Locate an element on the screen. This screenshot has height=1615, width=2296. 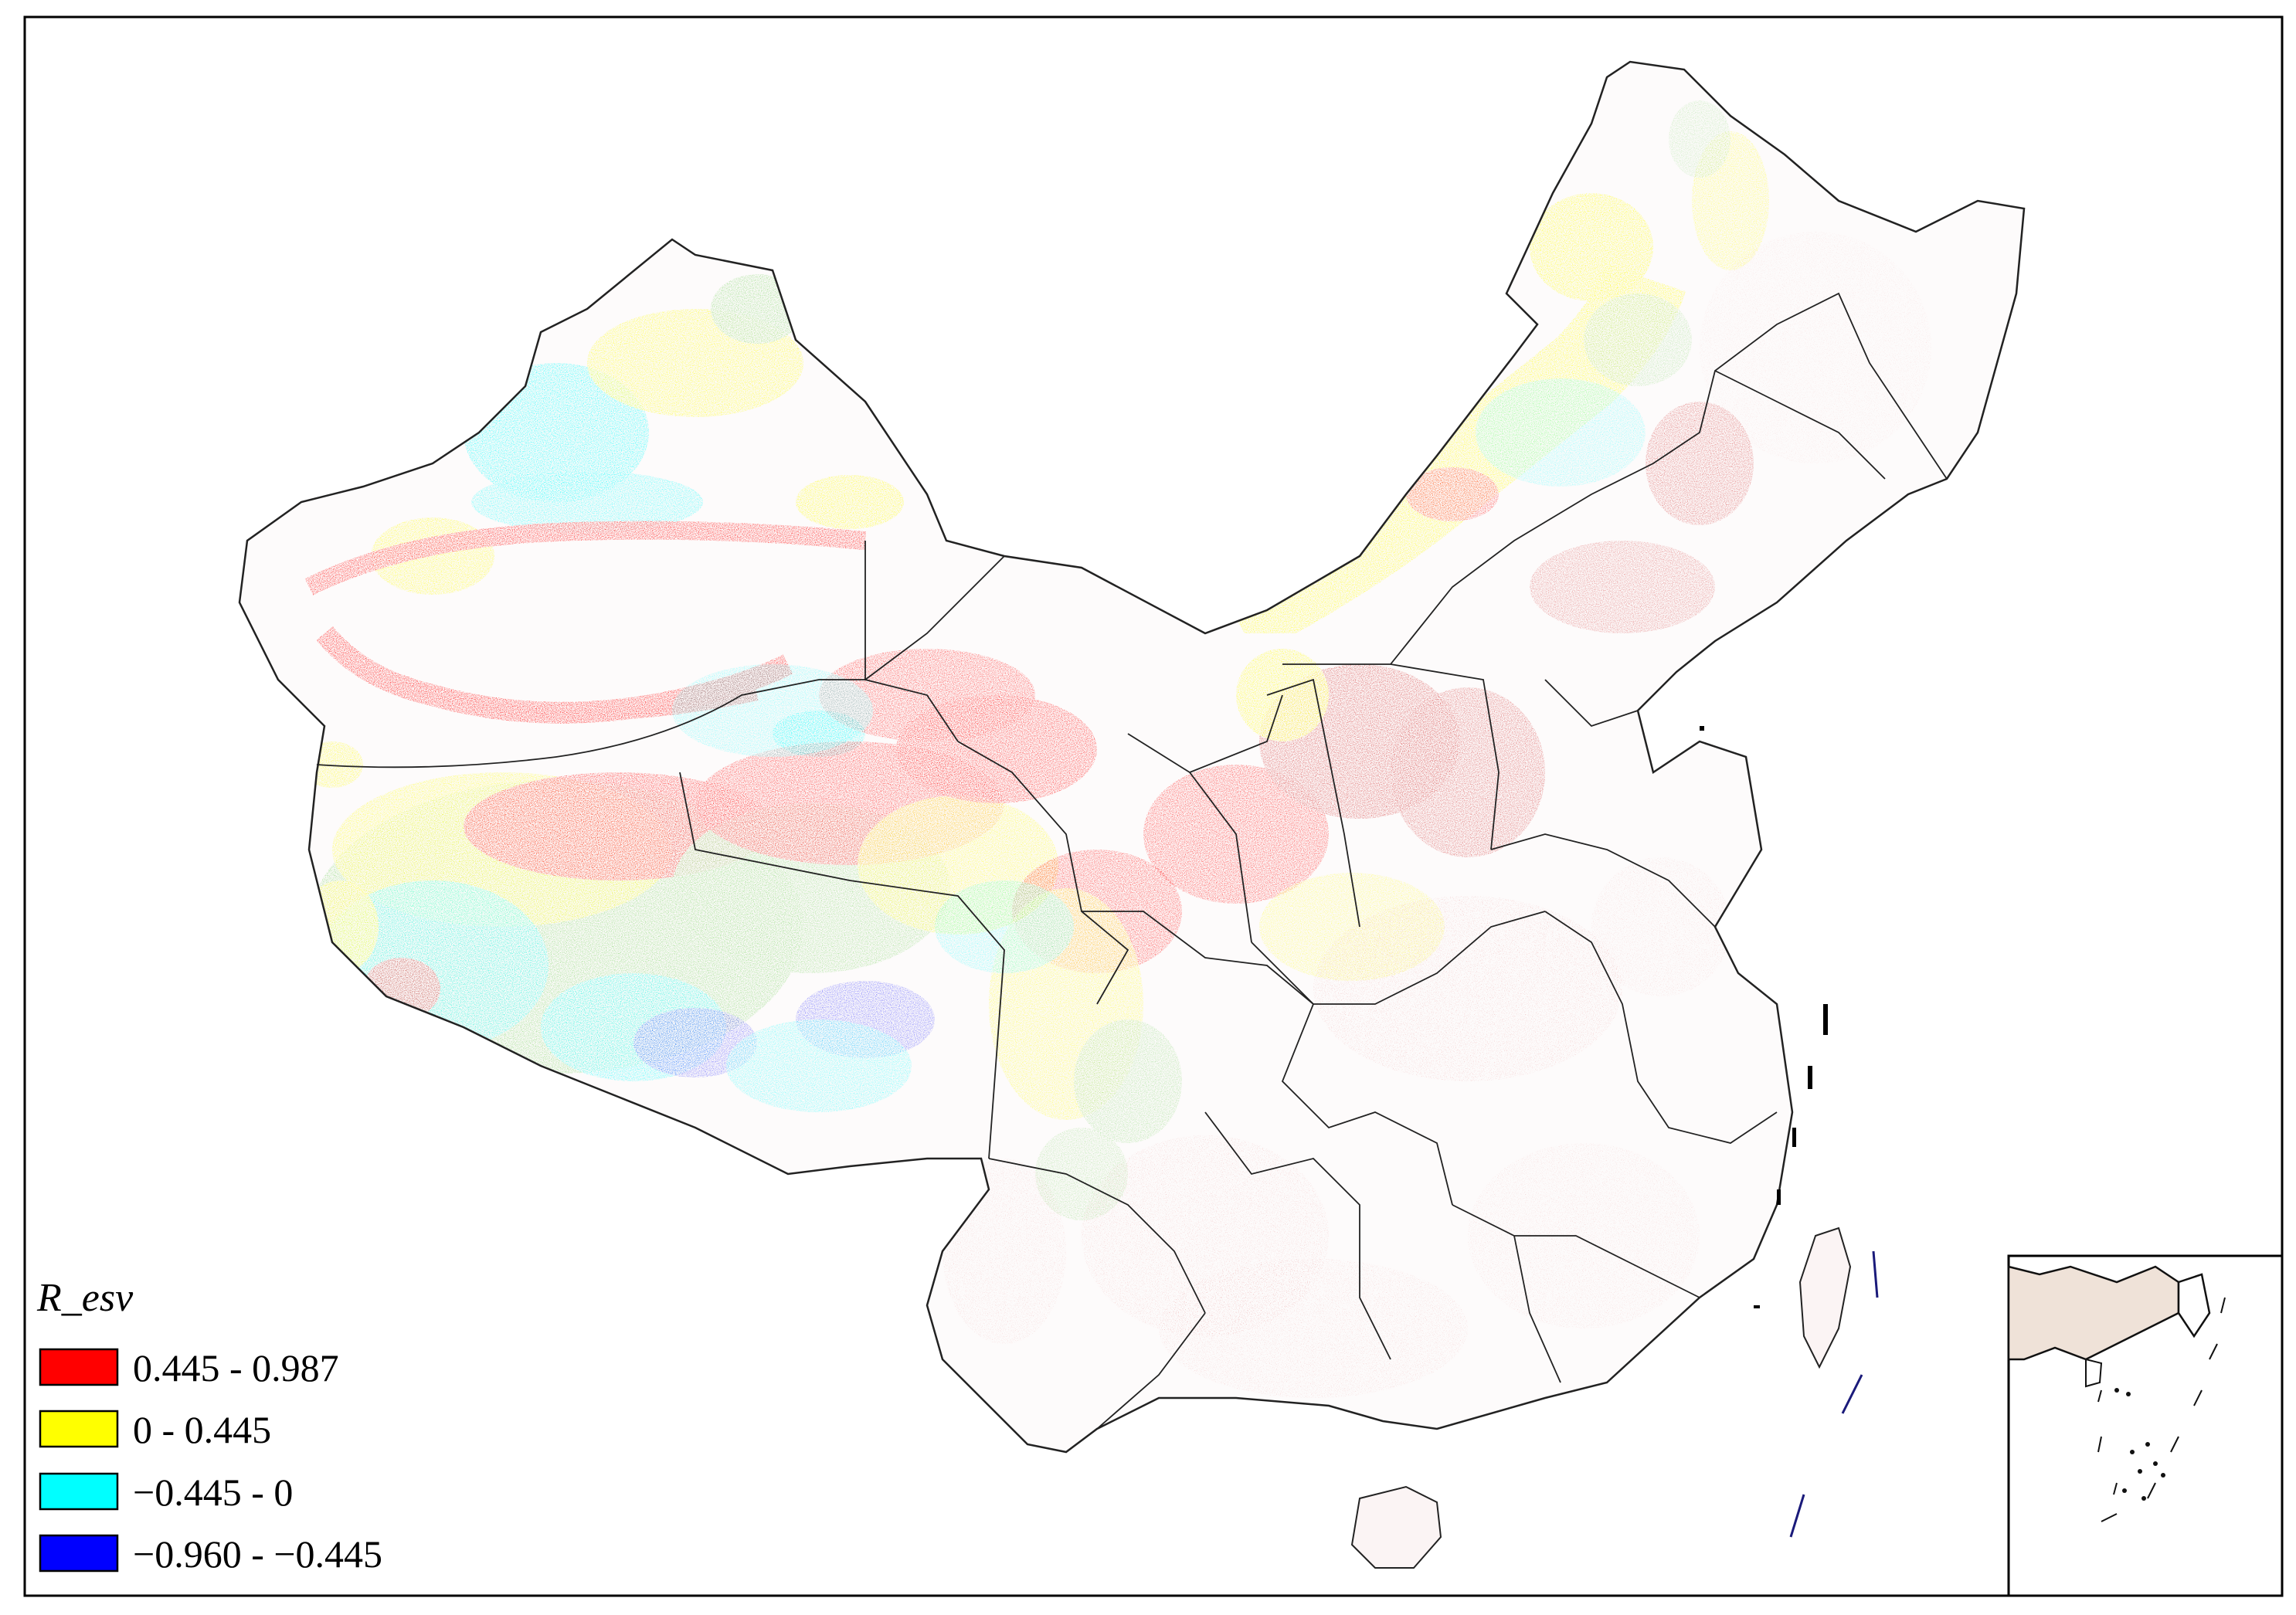
legend-item-mid-high: 0 - 0.445 is located at coordinates (155, 1429).